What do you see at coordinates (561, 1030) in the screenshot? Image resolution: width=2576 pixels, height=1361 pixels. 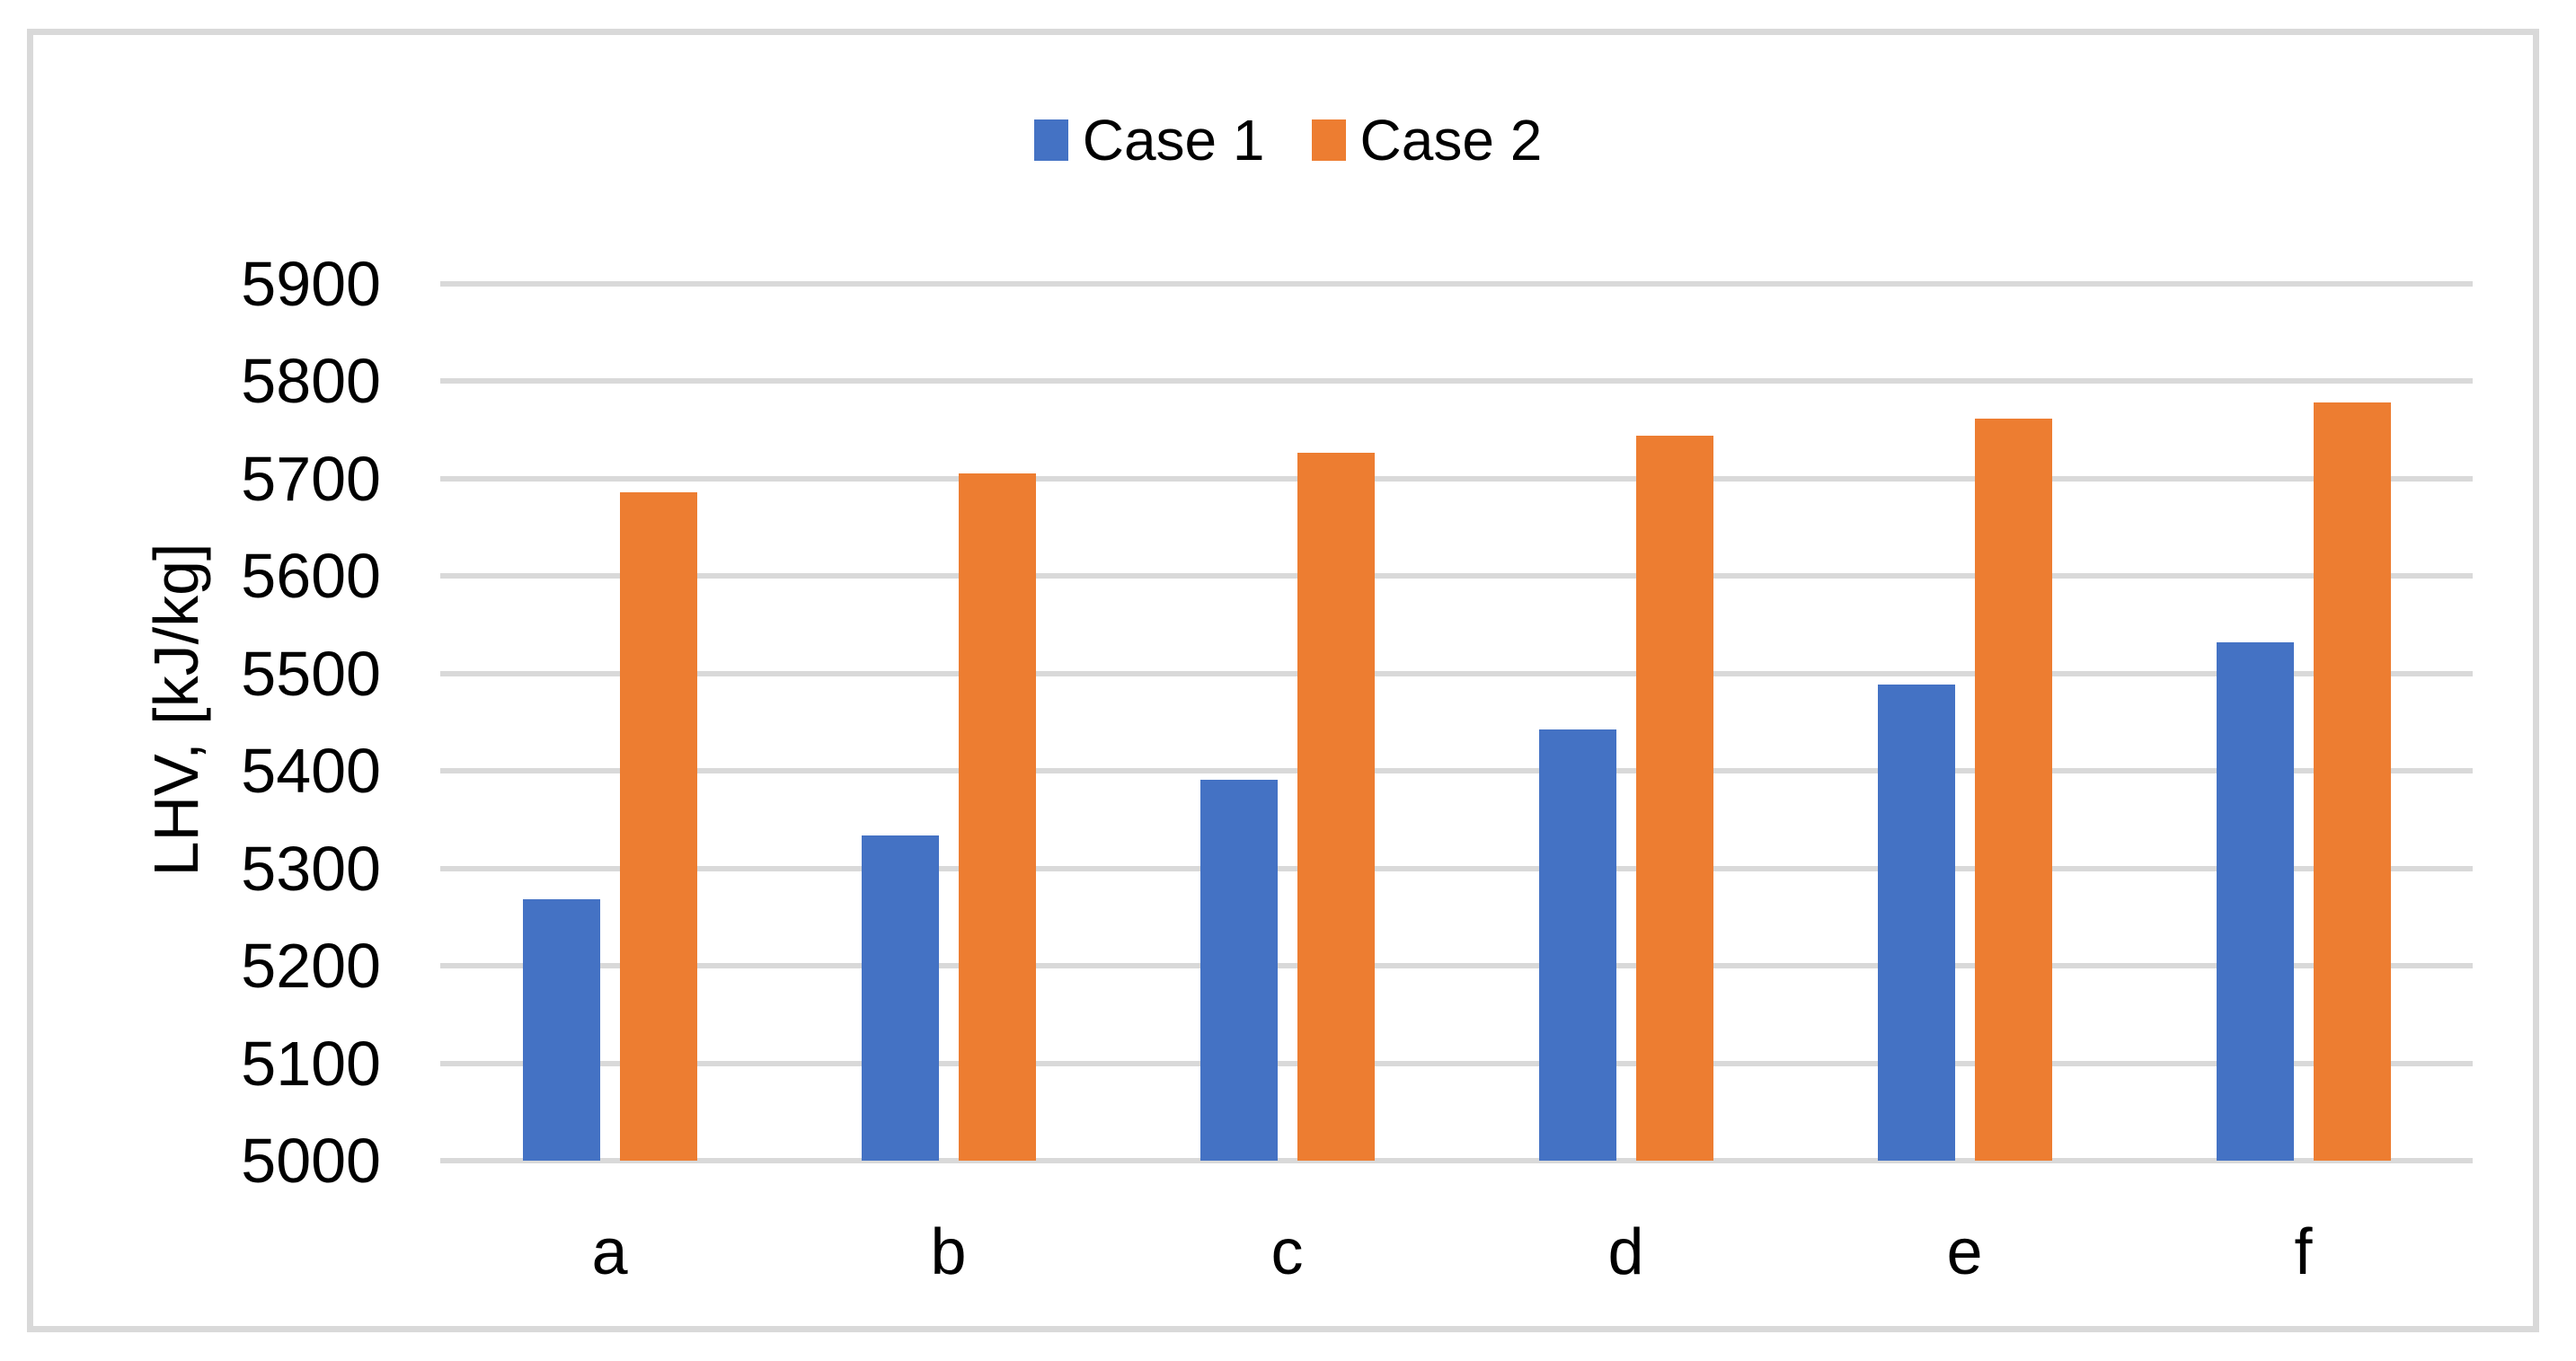 I see `bar-case1-a` at bounding box center [561, 1030].